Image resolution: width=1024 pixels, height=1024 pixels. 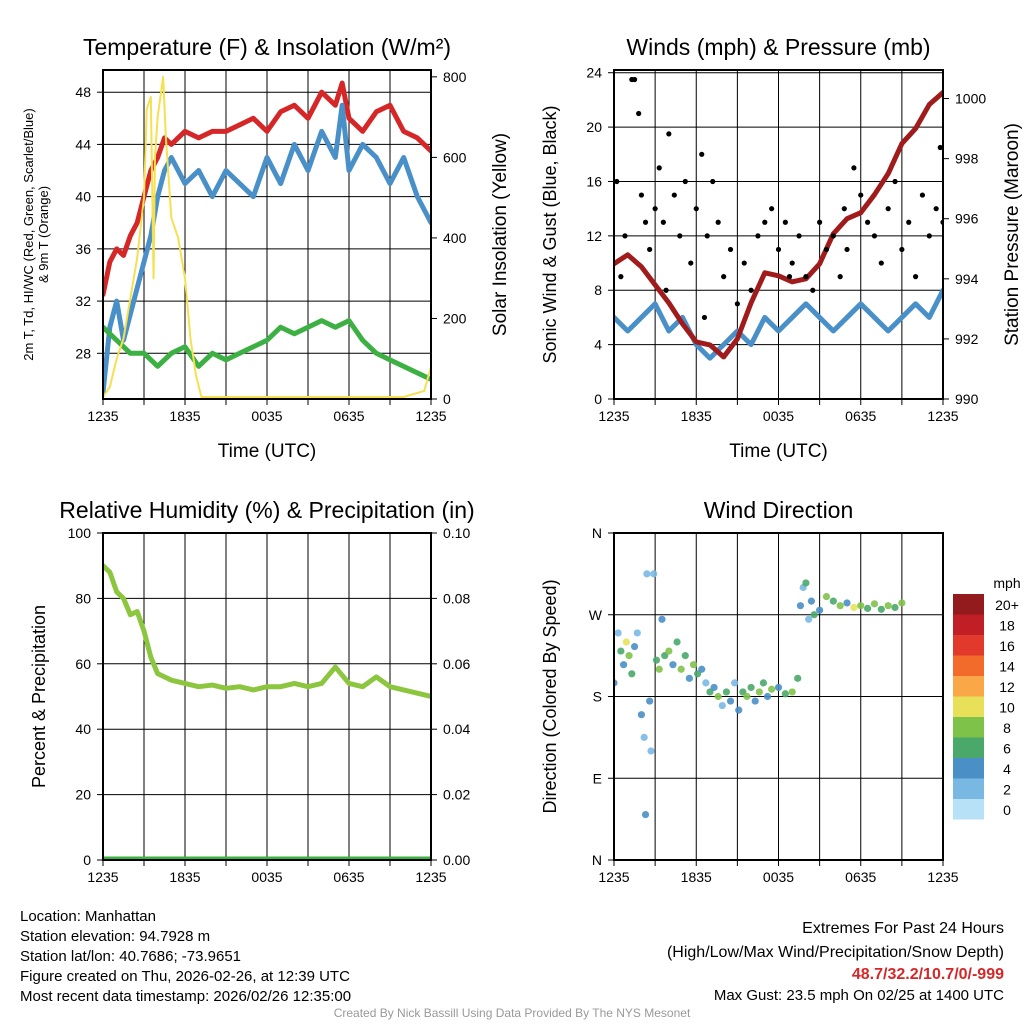 I want to click on legend-label: 12, so click(x=1007, y=687).